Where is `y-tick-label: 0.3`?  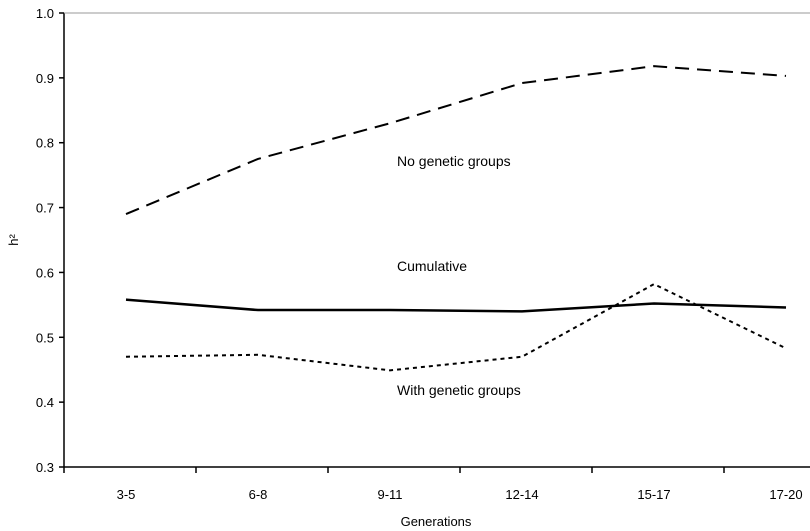
y-tick-label: 0.3 is located at coordinates (45, 467).